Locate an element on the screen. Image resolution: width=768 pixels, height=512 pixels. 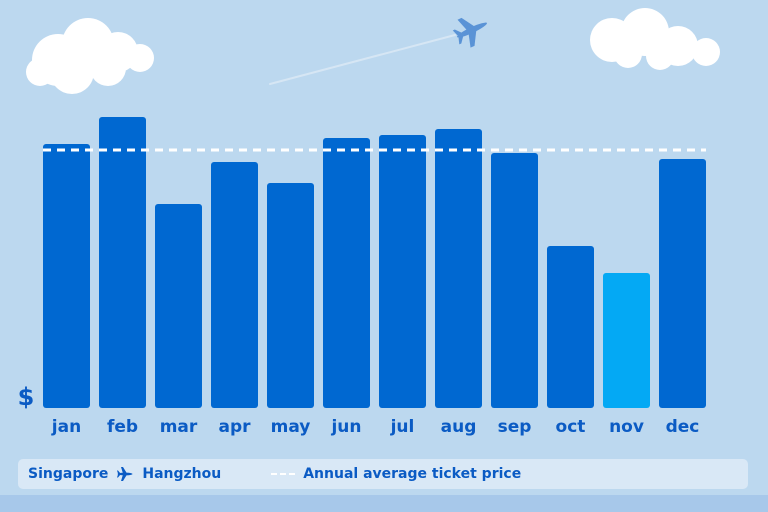
bar-oct is located at coordinates (570, 327).